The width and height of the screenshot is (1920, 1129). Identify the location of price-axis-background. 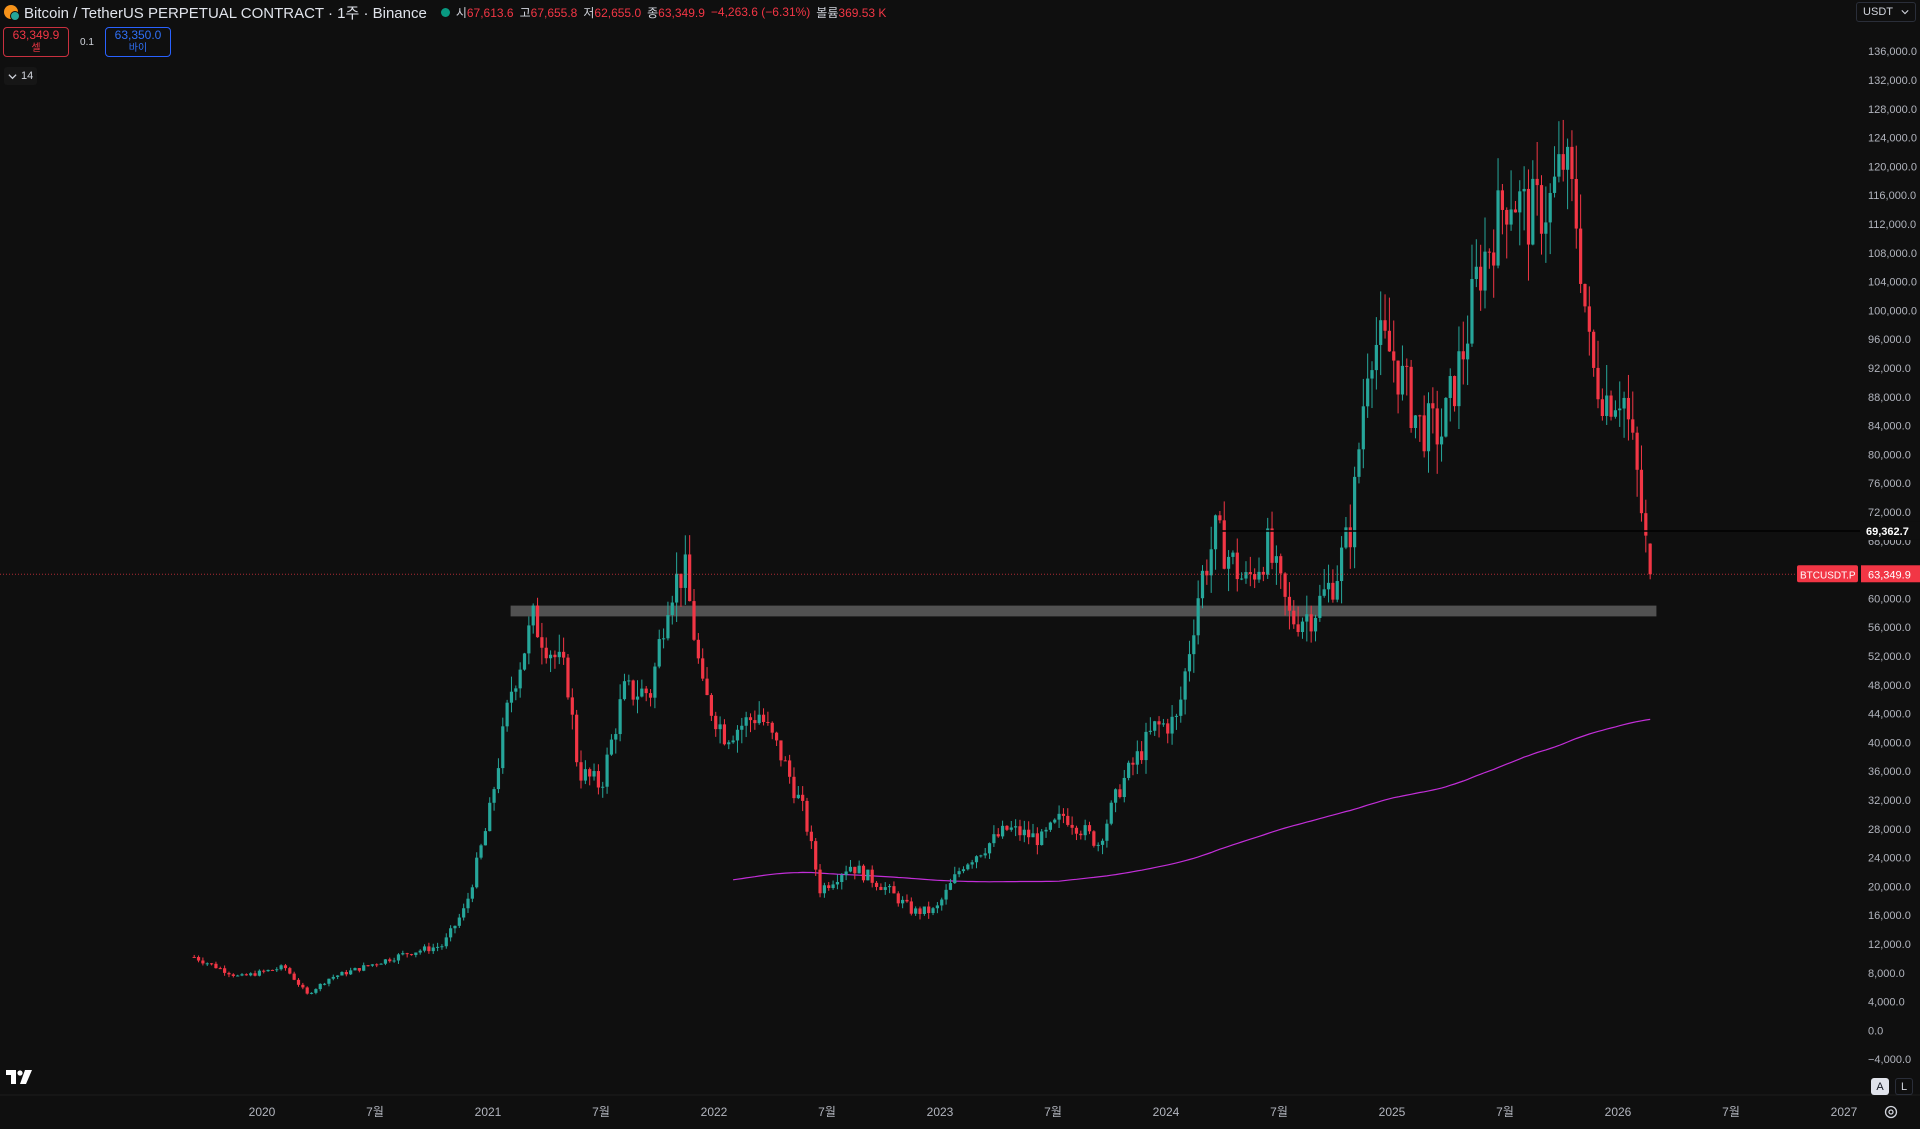
(1890, 564).